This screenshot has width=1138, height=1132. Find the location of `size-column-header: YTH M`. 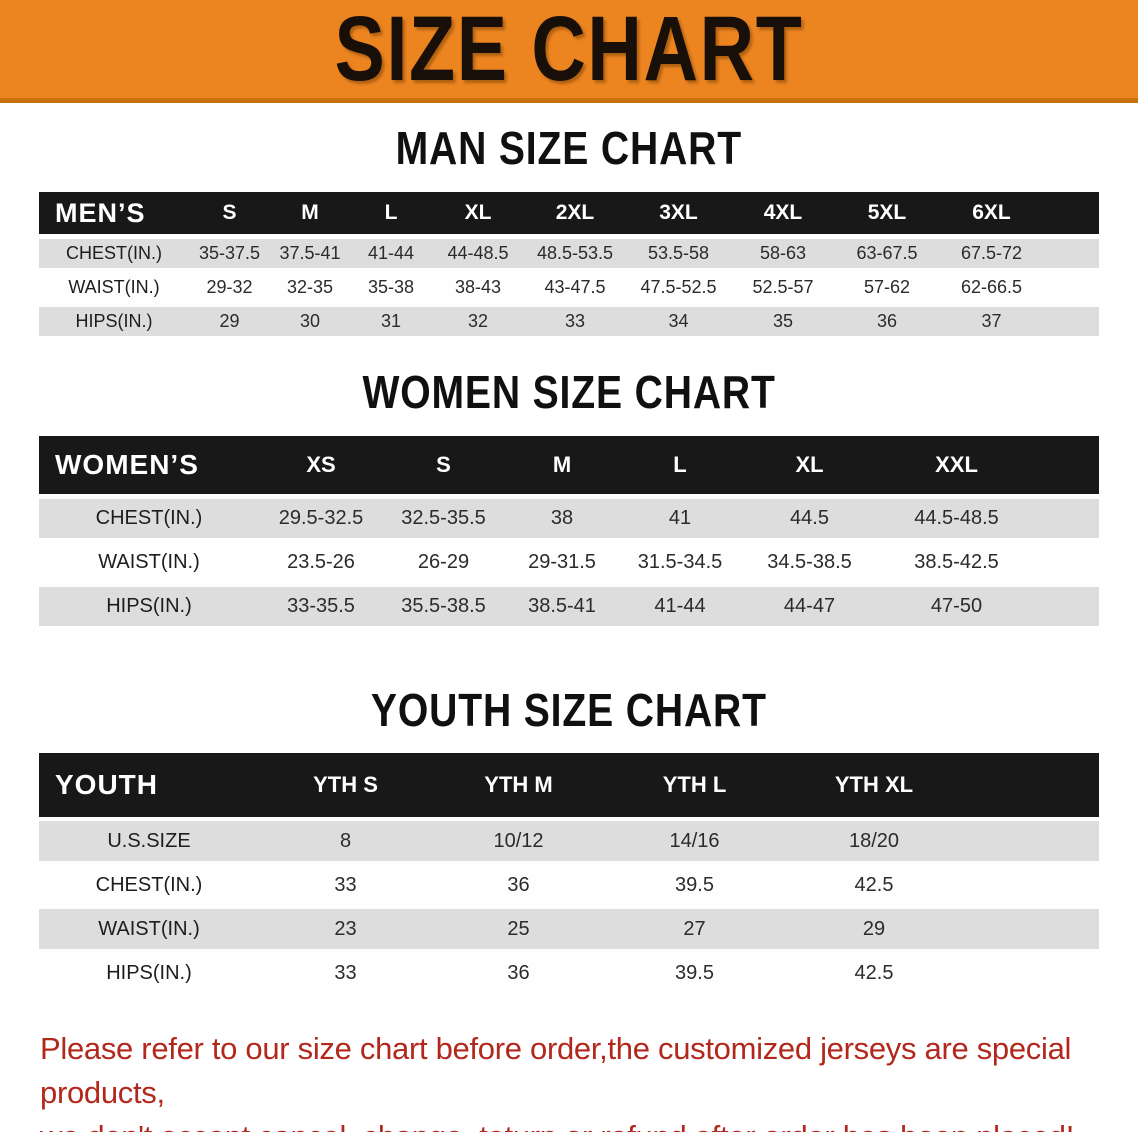

size-column-header: YTH M is located at coordinates (518, 785).